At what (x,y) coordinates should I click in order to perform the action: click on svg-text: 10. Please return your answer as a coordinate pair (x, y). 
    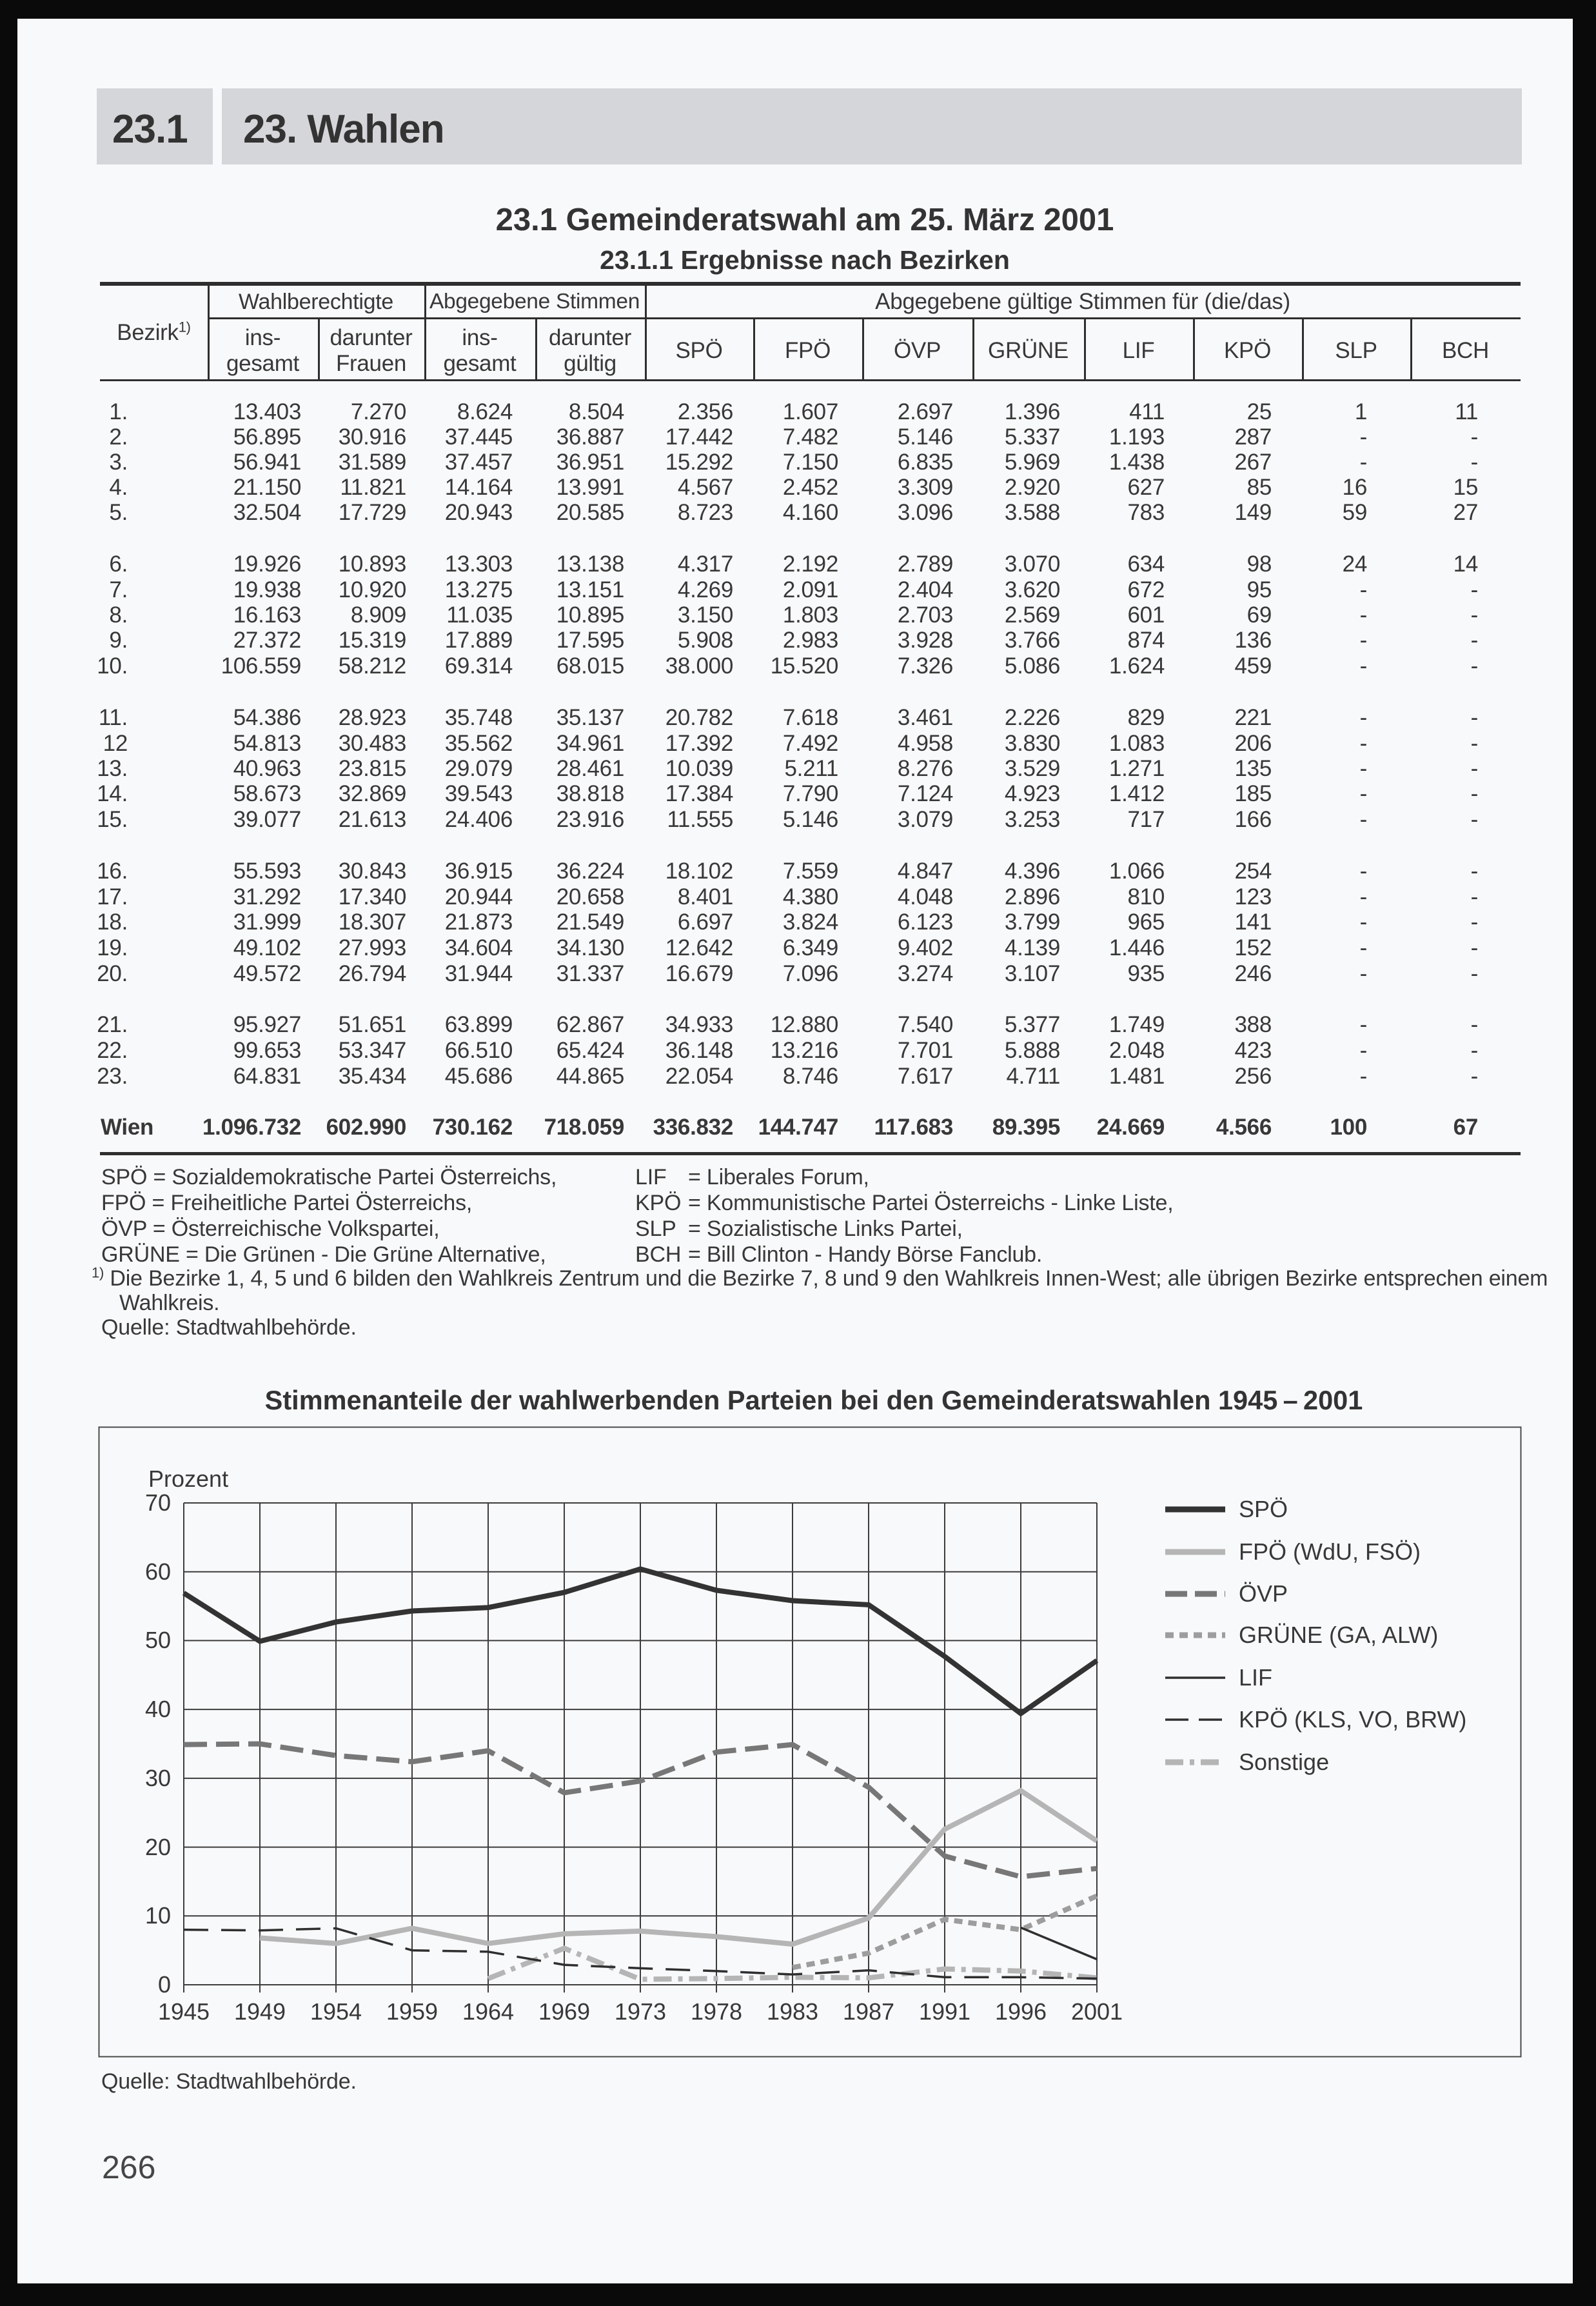
    Looking at the image, I should click on (158, 1916).